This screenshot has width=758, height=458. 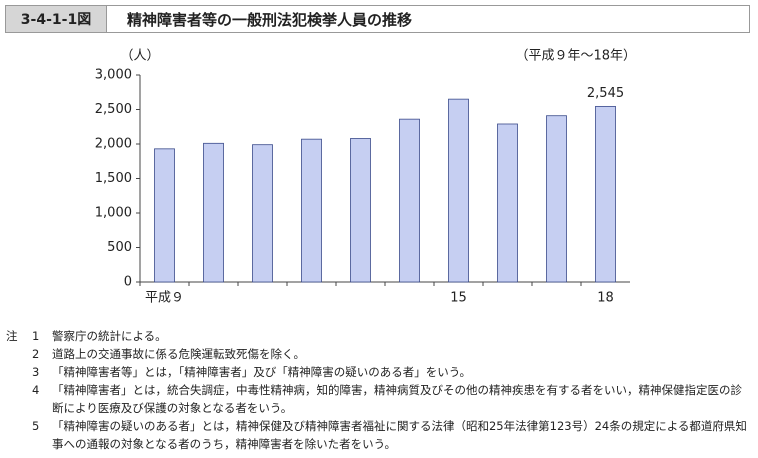 What do you see at coordinates (36, 426) in the screenshot?
I see `note-number: 5` at bounding box center [36, 426].